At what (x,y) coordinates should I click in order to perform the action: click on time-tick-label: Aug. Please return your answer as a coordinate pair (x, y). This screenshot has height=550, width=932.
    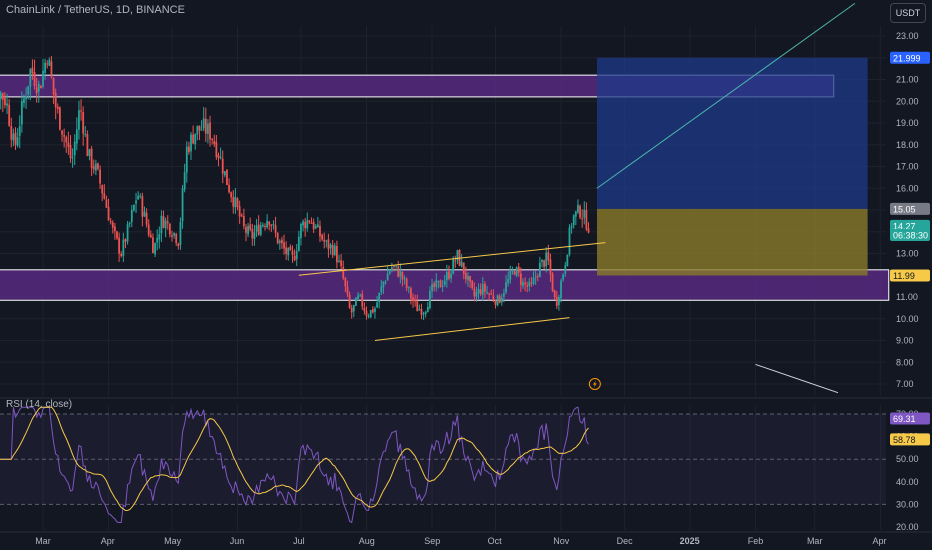
    Looking at the image, I should click on (367, 541).